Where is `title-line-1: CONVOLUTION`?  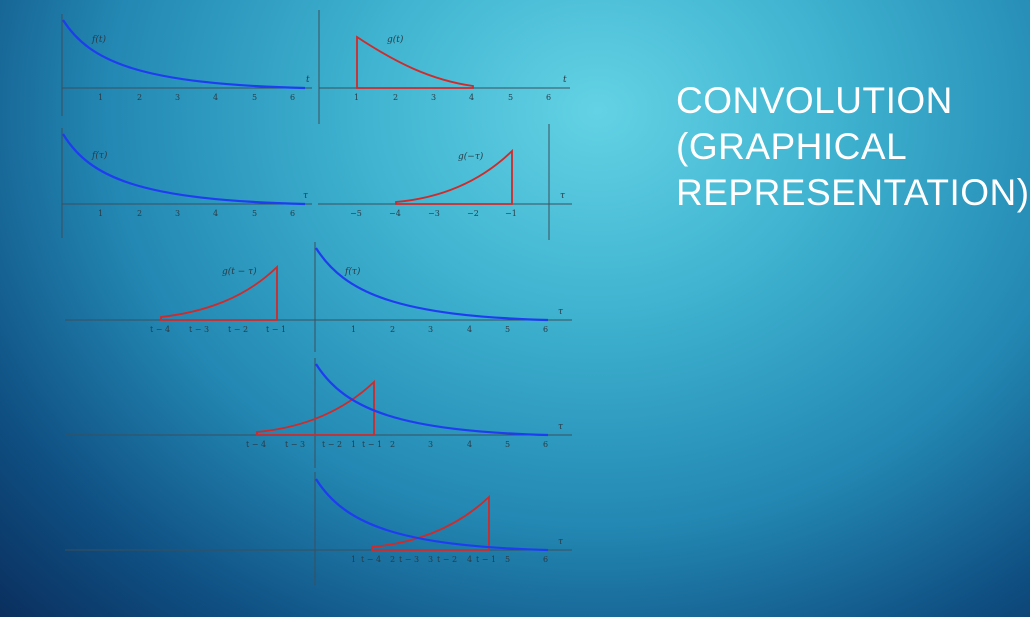
title-line-1: CONVOLUTION is located at coordinates (814, 100).